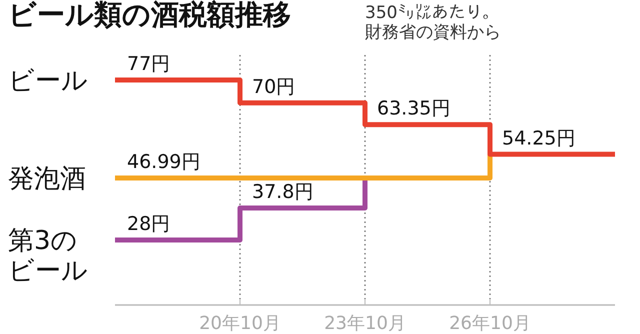  Describe the element at coordinates (148, 64) in the screenshot. I see `data-label: 77円` at that location.